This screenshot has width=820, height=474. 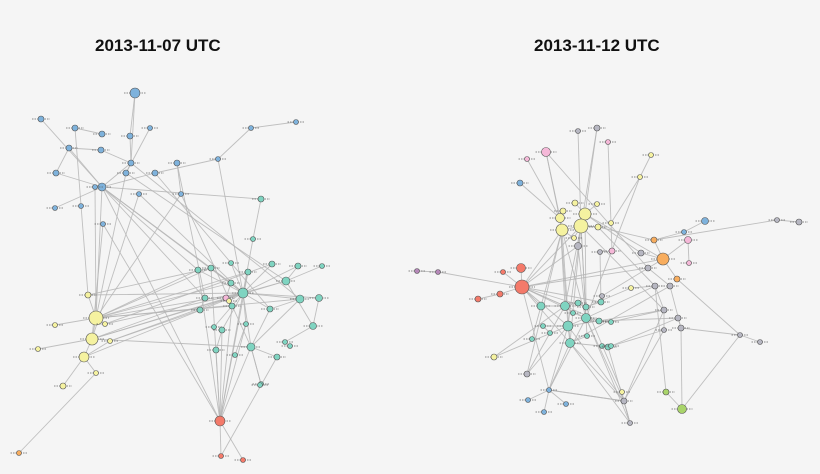 What do you see at coordinates (158, 45) in the screenshot?
I see `panel-title-left: 2013-11-07 UTC` at bounding box center [158, 45].